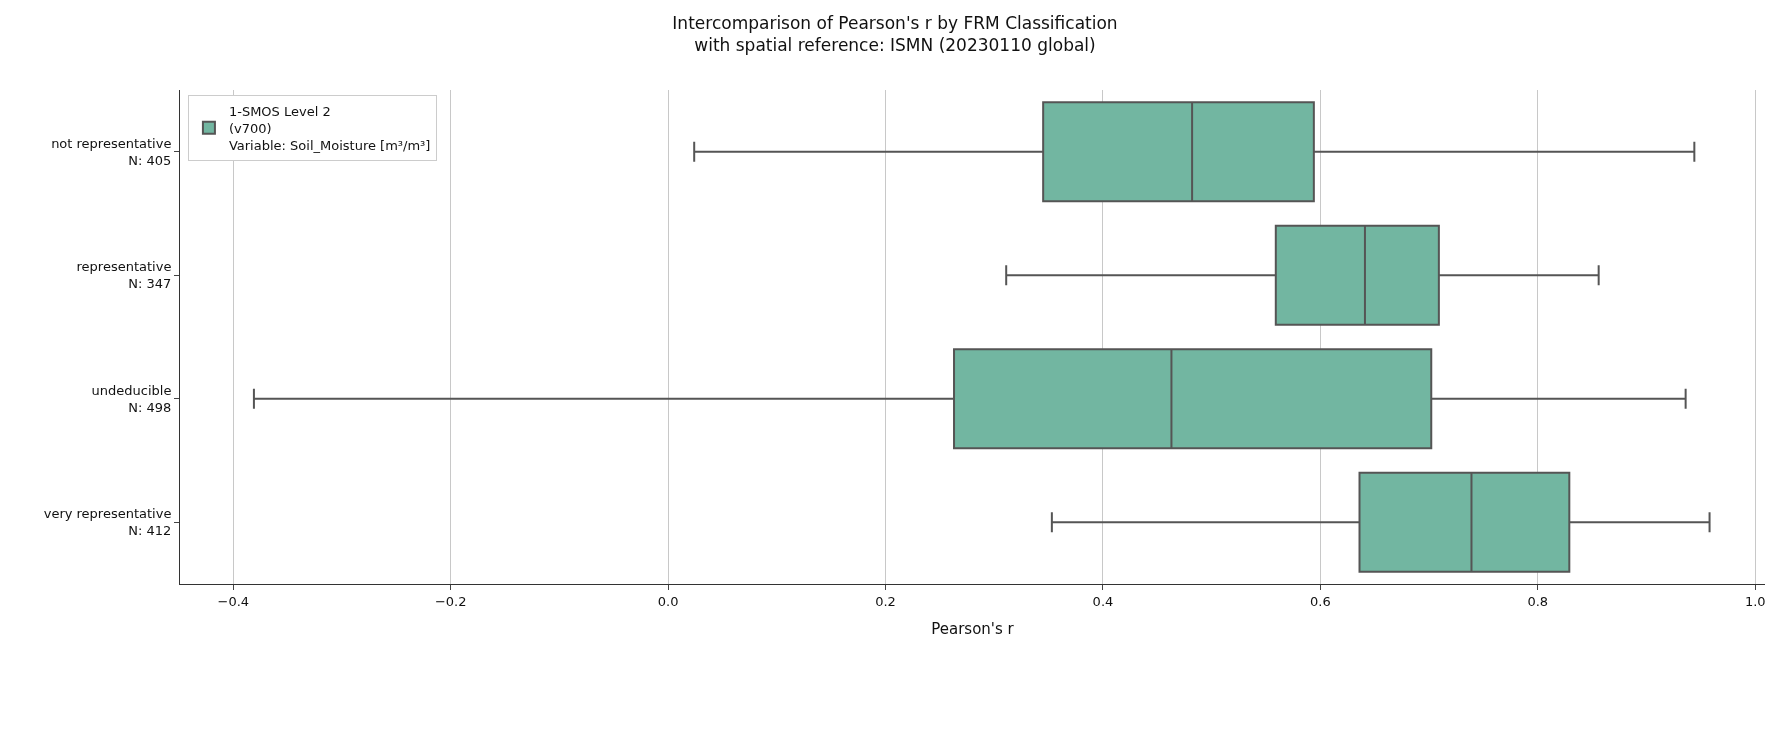 The width and height of the screenshot is (1790, 734). I want to click on x-tick-label: 0.6, so click(1320, 601).